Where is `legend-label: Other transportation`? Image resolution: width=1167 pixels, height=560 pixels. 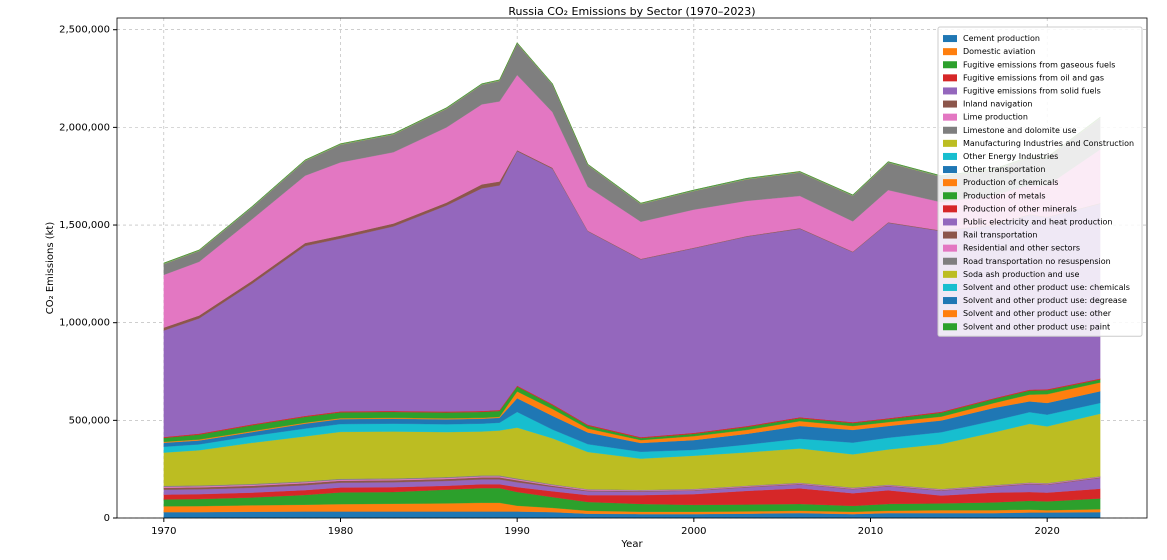 legend-label: Other transportation is located at coordinates (1004, 169).